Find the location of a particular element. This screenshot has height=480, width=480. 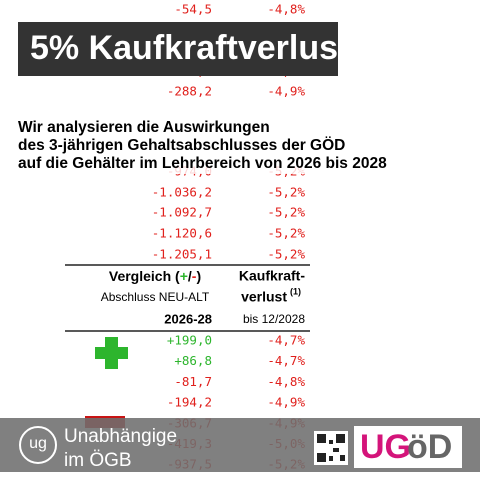

column-period: bis 12/2028 is located at coordinates (274, 319).